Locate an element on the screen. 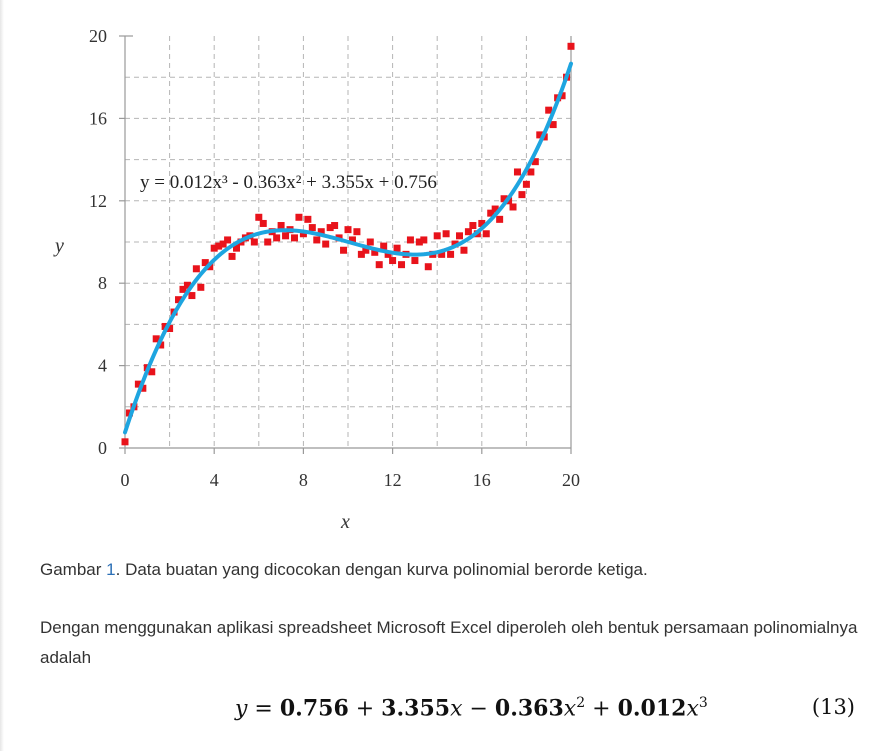 This screenshot has width=895, height=751. caption-prefix: Gambar is located at coordinates (71, 569).